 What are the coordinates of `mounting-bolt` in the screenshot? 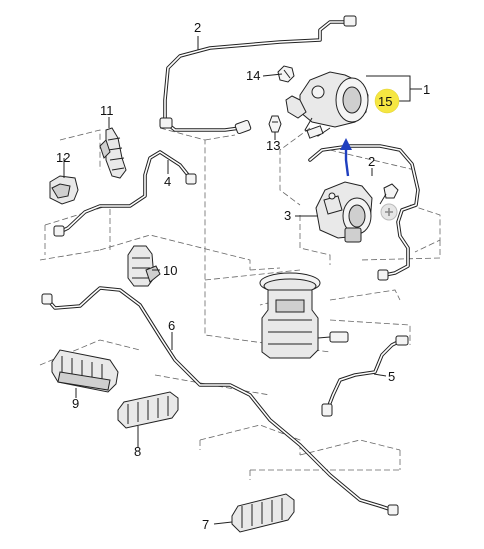 It's located at (389, 194).